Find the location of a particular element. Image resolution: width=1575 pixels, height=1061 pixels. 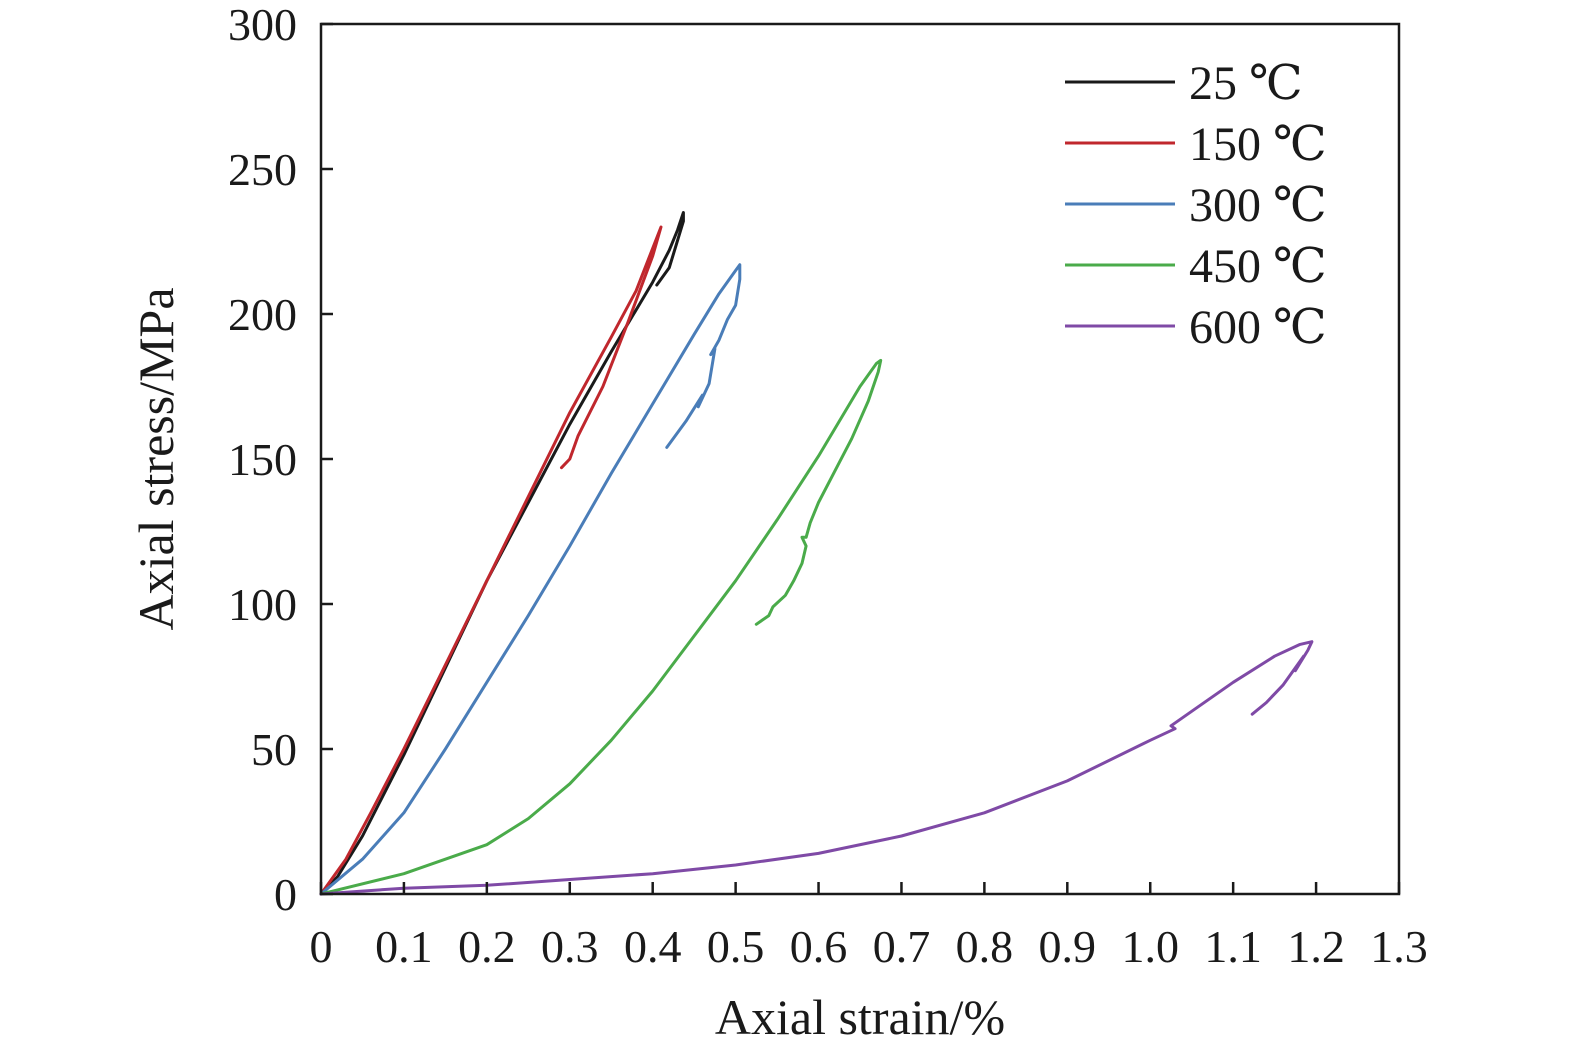

legend-label-4: 600 ℃ is located at coordinates (1258, 327).